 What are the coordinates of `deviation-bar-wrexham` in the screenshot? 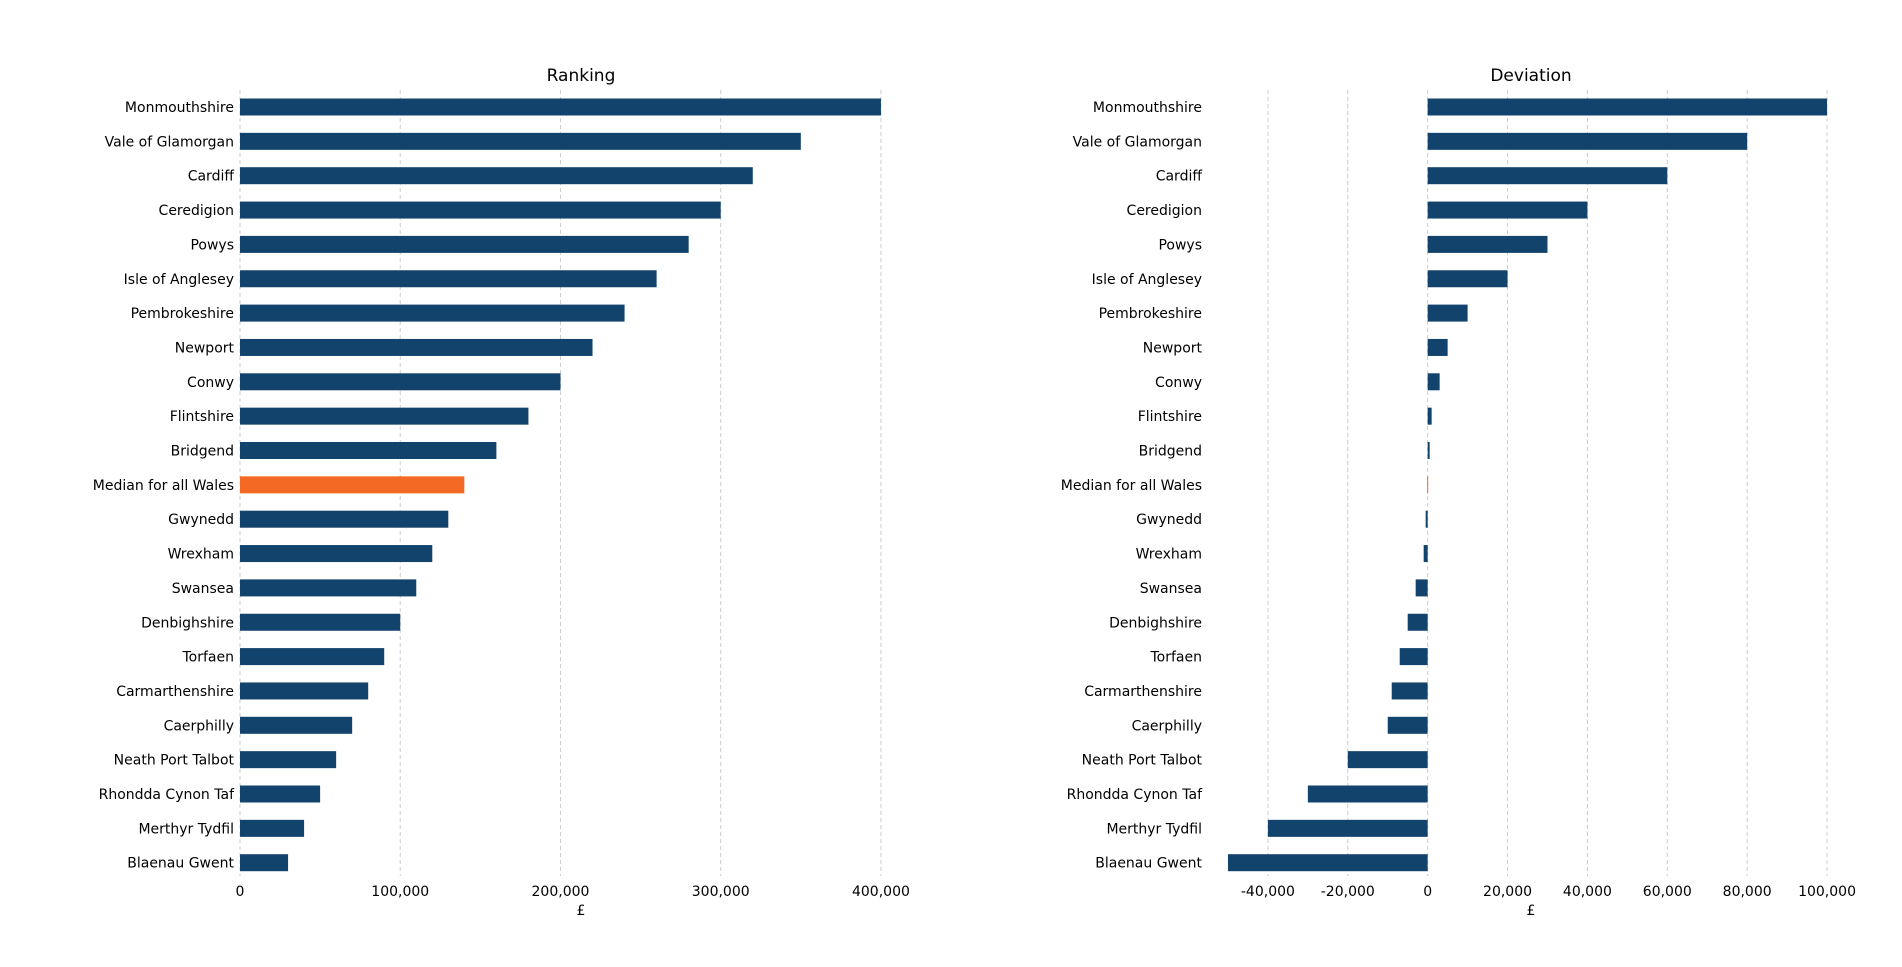 It's located at (1425, 554).